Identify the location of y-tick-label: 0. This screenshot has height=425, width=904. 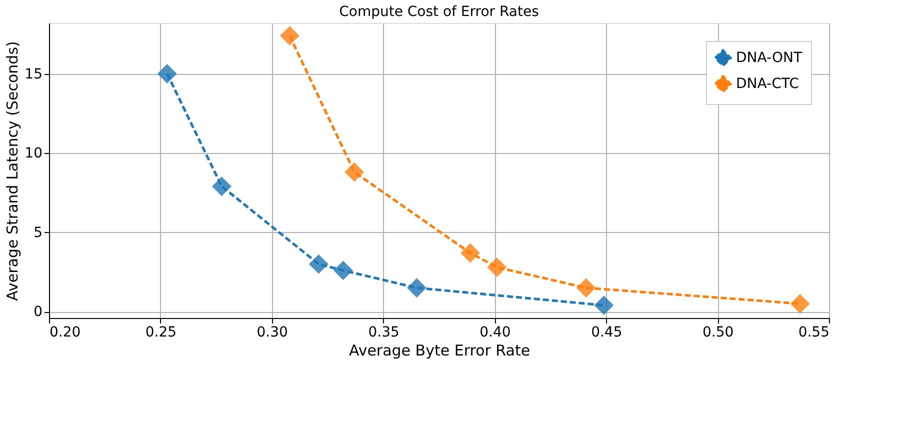
(38, 312).